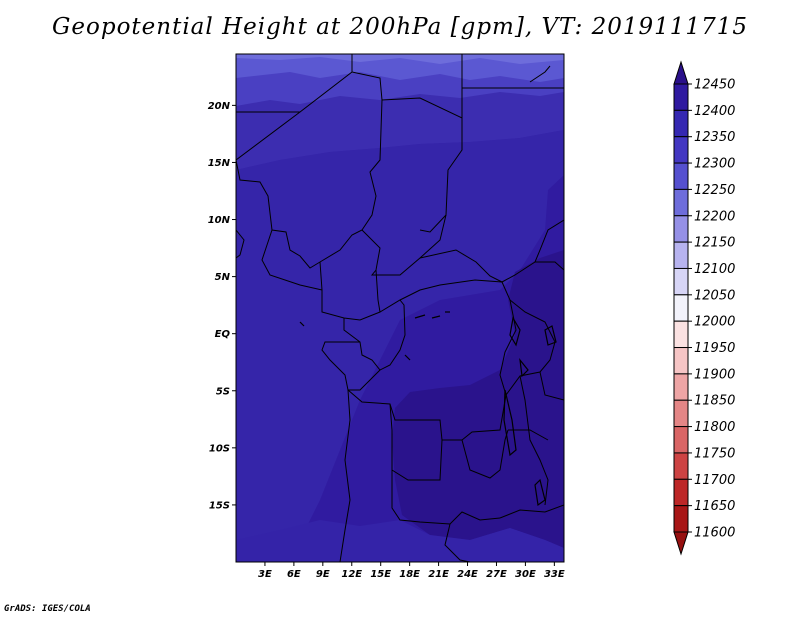 The image size is (800, 618). Describe the element at coordinates (714, 533) in the screenshot. I see `colorbar-label: 11600` at that location.